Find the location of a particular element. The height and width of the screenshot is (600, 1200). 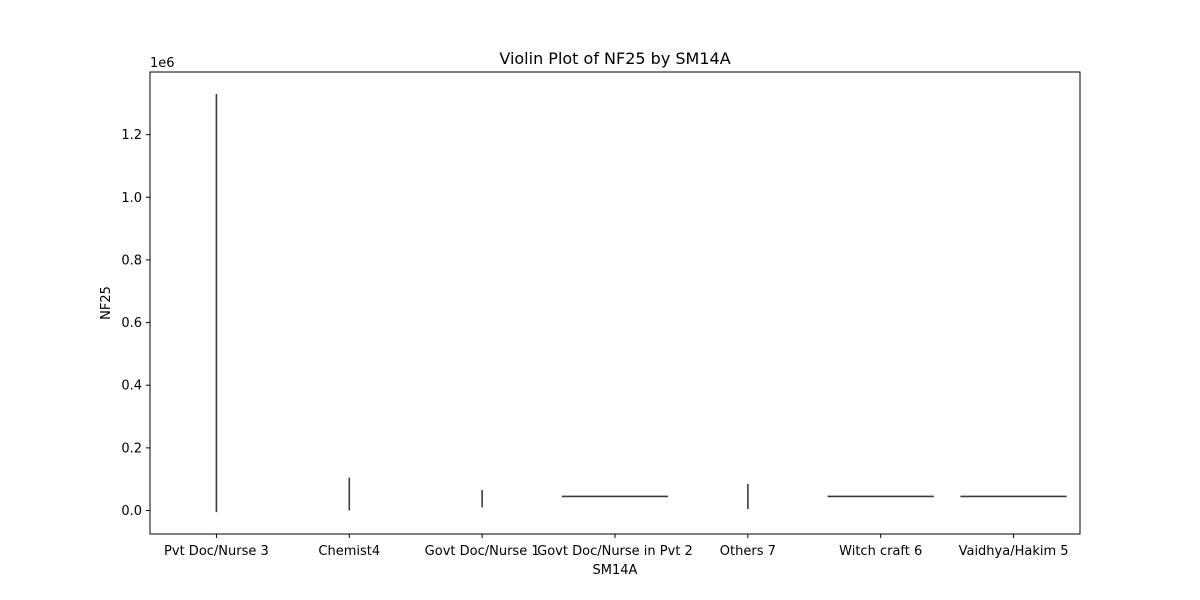

x-tick-label: Govt Doc/Nurse 1 is located at coordinates (482, 551).